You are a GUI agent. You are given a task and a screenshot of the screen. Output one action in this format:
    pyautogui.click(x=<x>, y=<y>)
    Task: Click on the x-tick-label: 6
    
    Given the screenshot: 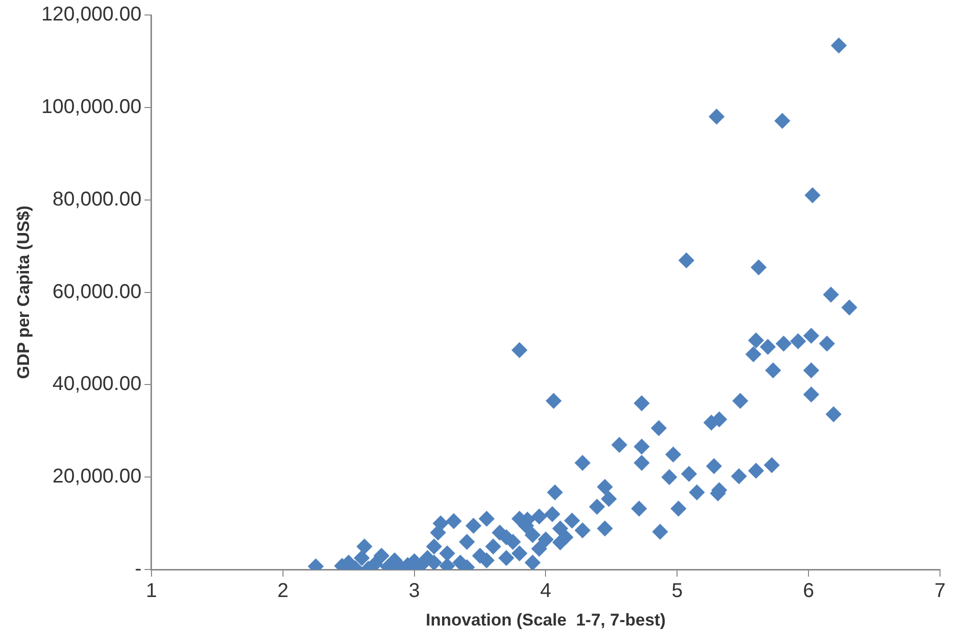 What is the action you would take?
    pyautogui.click(x=808, y=591)
    